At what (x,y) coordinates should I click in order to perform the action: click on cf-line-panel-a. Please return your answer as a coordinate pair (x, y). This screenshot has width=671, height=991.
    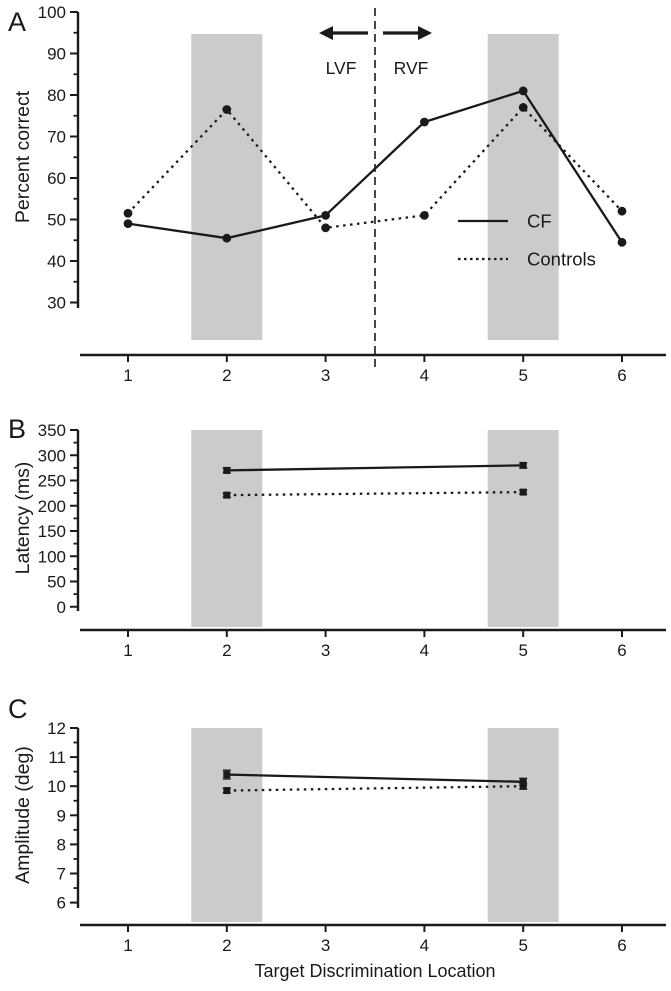
    Looking at the image, I should click on (375, 166).